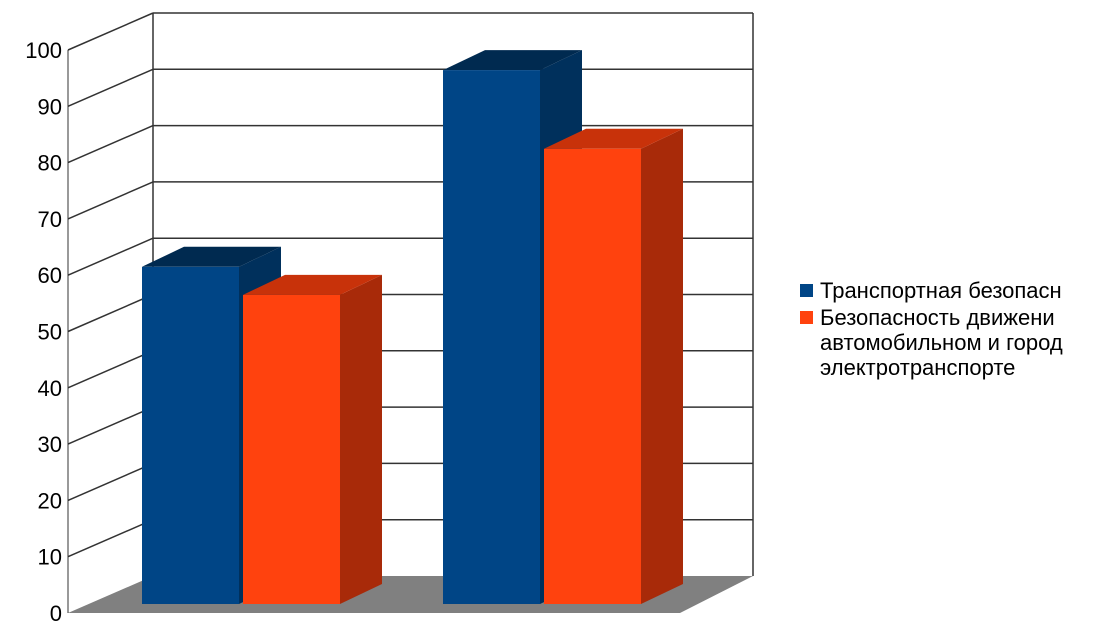 The image size is (1107, 626). I want to click on y-tick-label-20: 20, so click(50, 500).